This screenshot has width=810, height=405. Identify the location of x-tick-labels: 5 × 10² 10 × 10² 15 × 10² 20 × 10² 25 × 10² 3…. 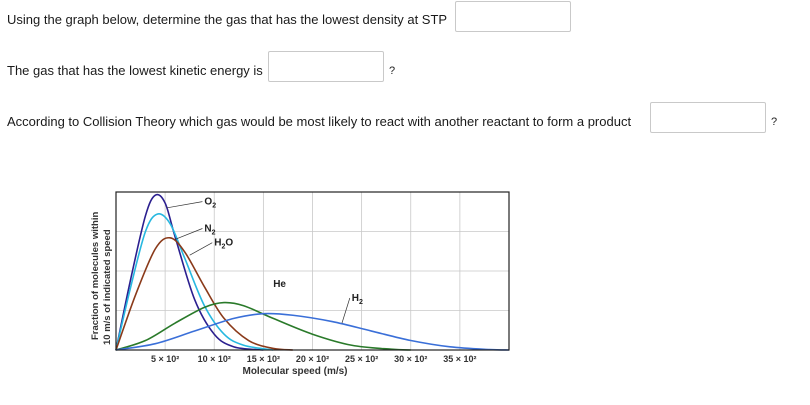
(314, 359).